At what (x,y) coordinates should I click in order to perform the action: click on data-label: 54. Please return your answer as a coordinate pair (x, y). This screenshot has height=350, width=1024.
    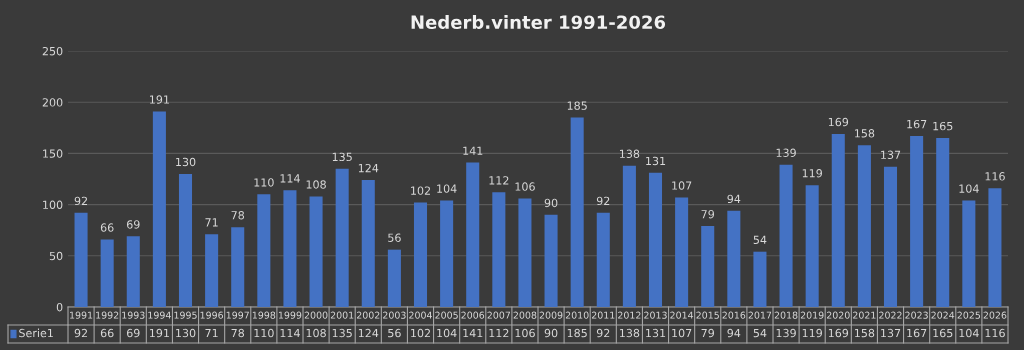
    Looking at the image, I should click on (760, 239).